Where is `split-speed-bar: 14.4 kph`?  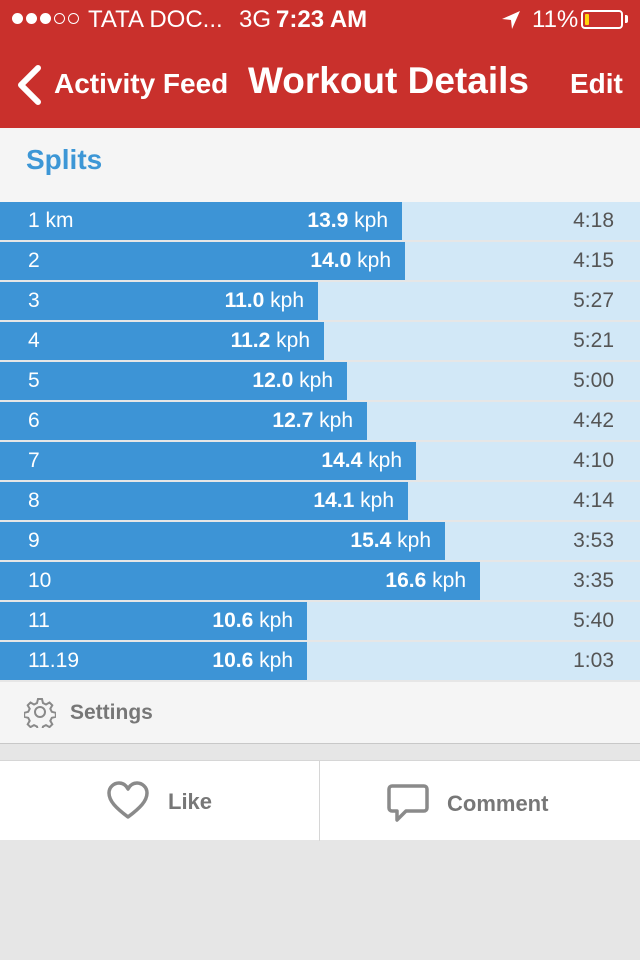 split-speed-bar: 14.4 kph is located at coordinates (208, 461).